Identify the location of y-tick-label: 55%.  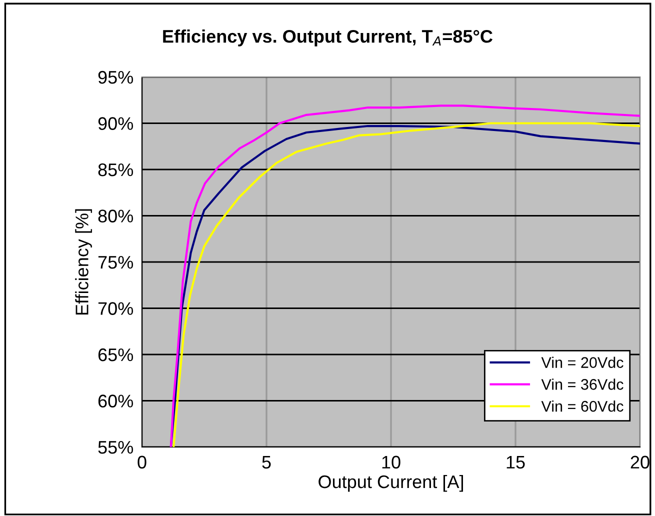
(116, 447).